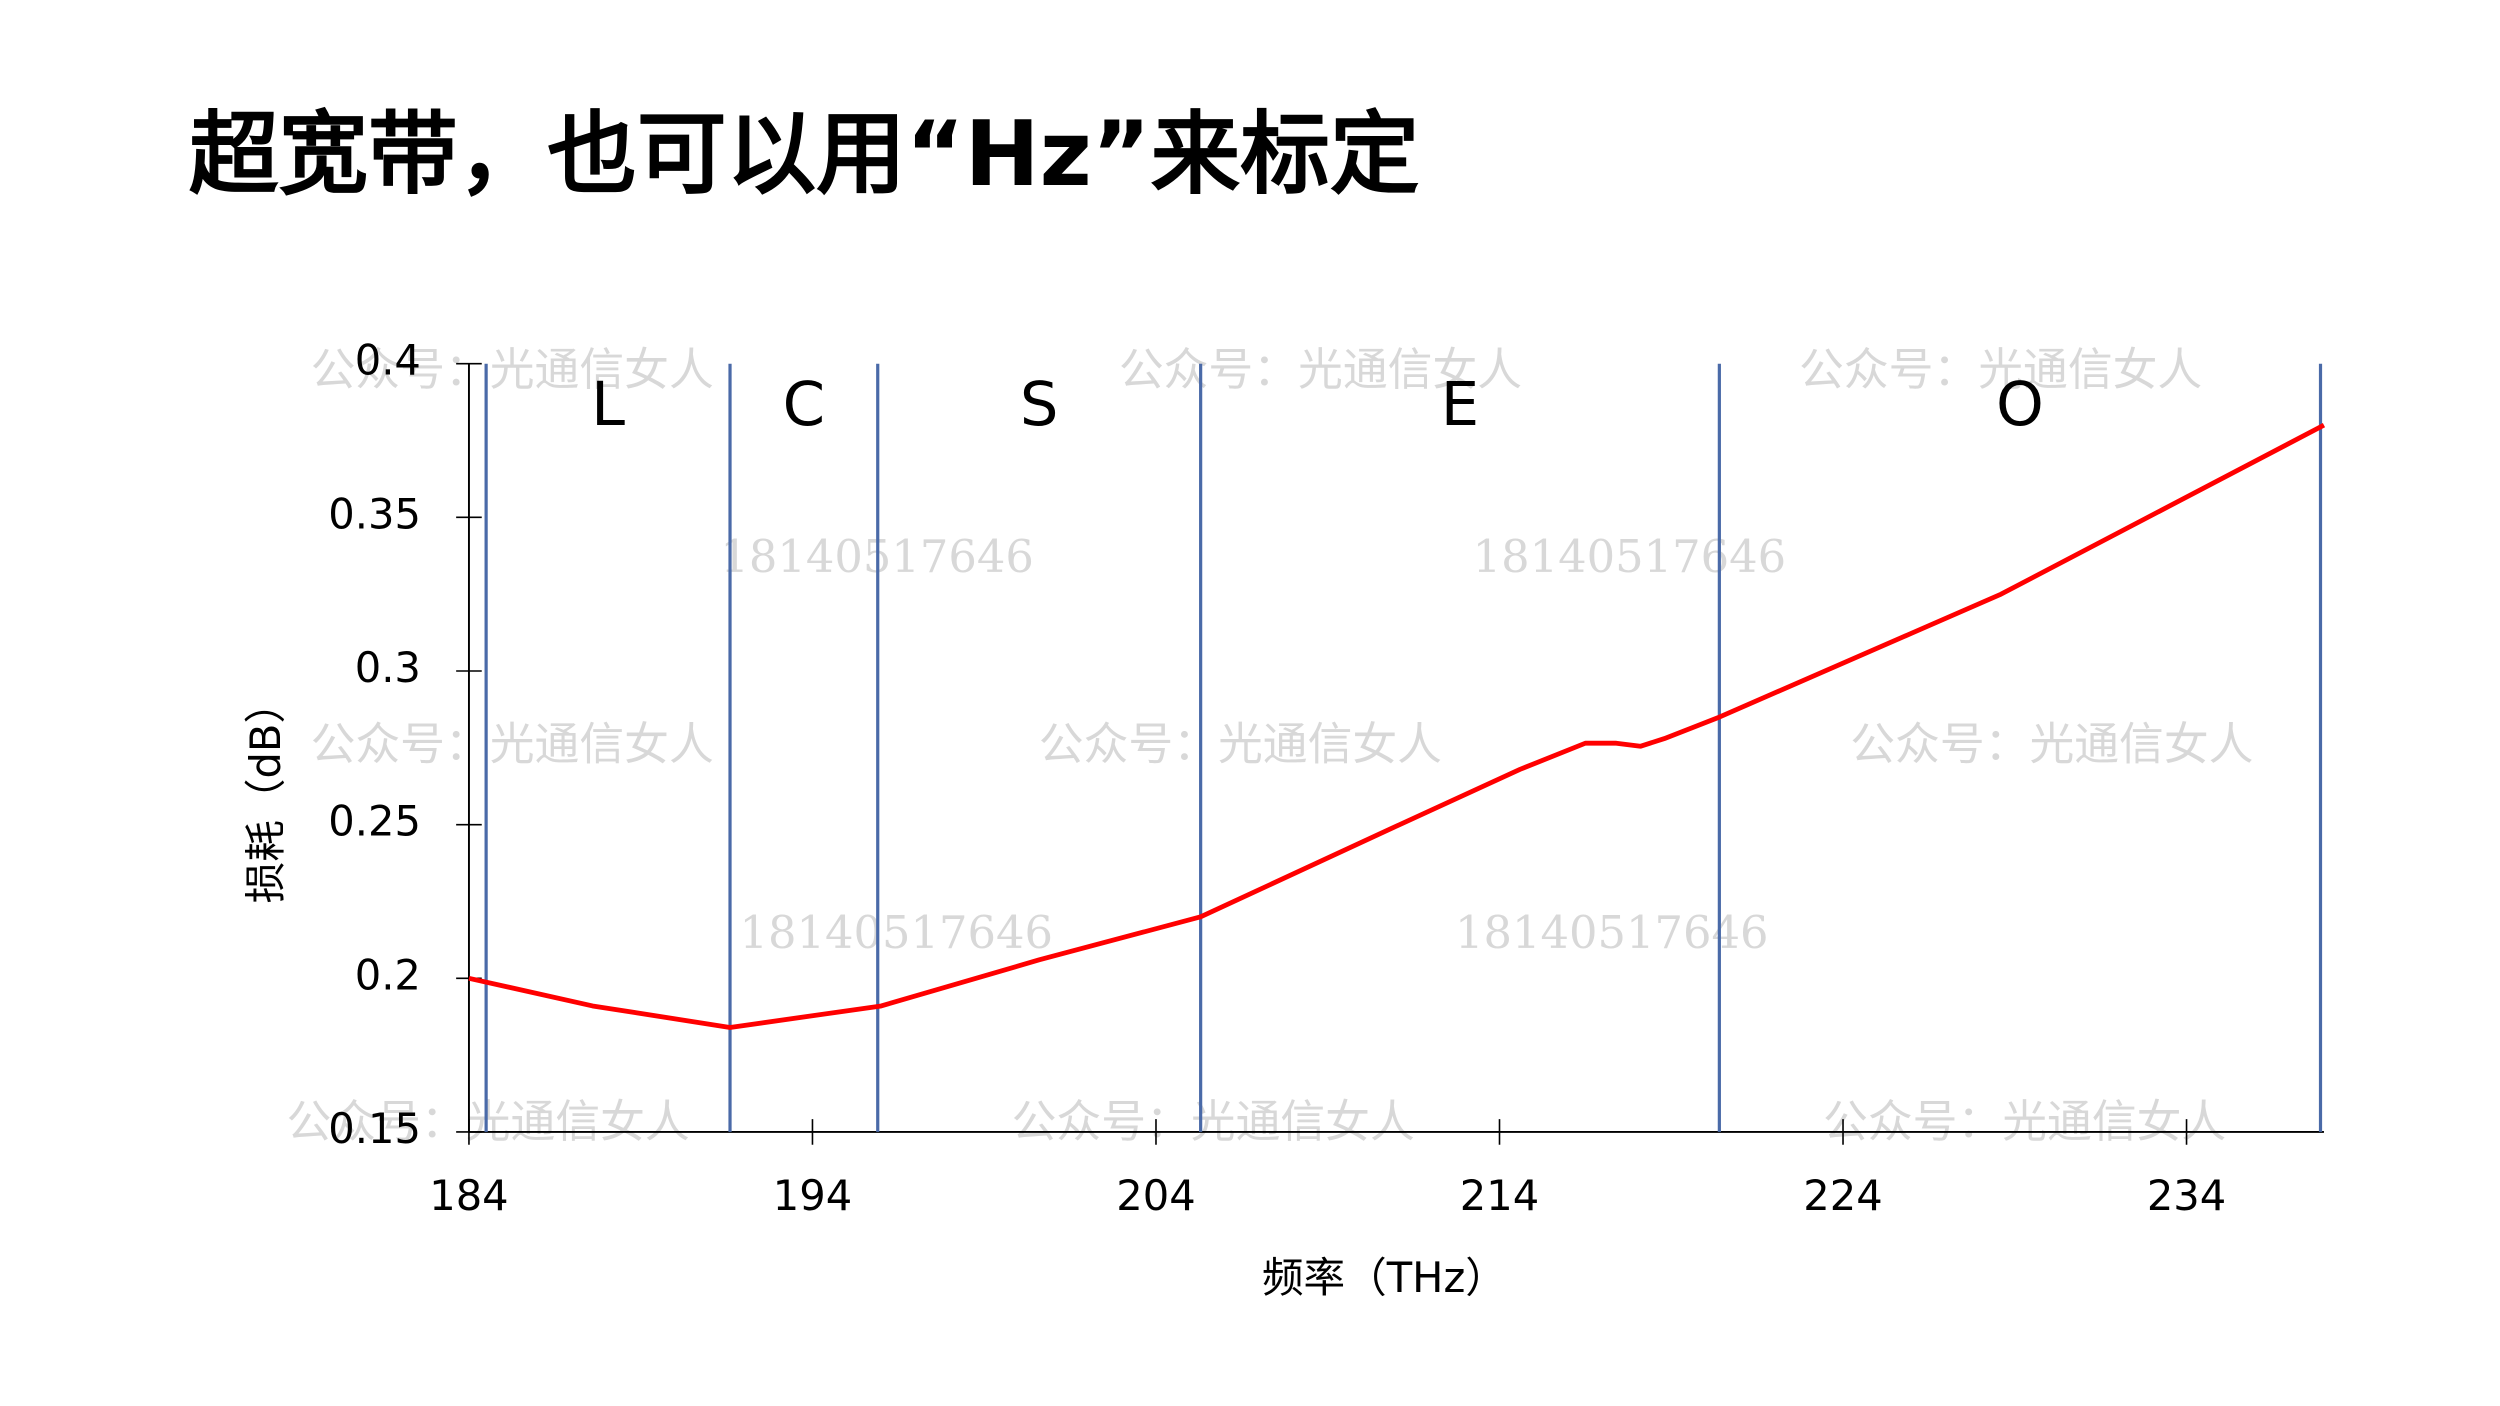 The width and height of the screenshot is (2500, 1406). Describe the element at coordinates (388, 360) in the screenshot. I see `y-tick-label: 0.4` at that location.